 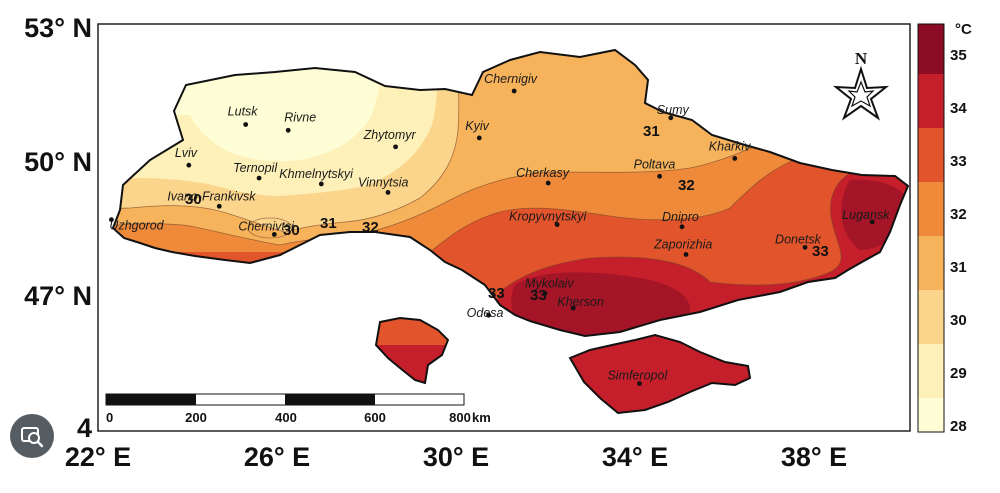 What do you see at coordinates (958, 161) in the screenshot?
I see `colorbar-tick: 33` at bounding box center [958, 161].